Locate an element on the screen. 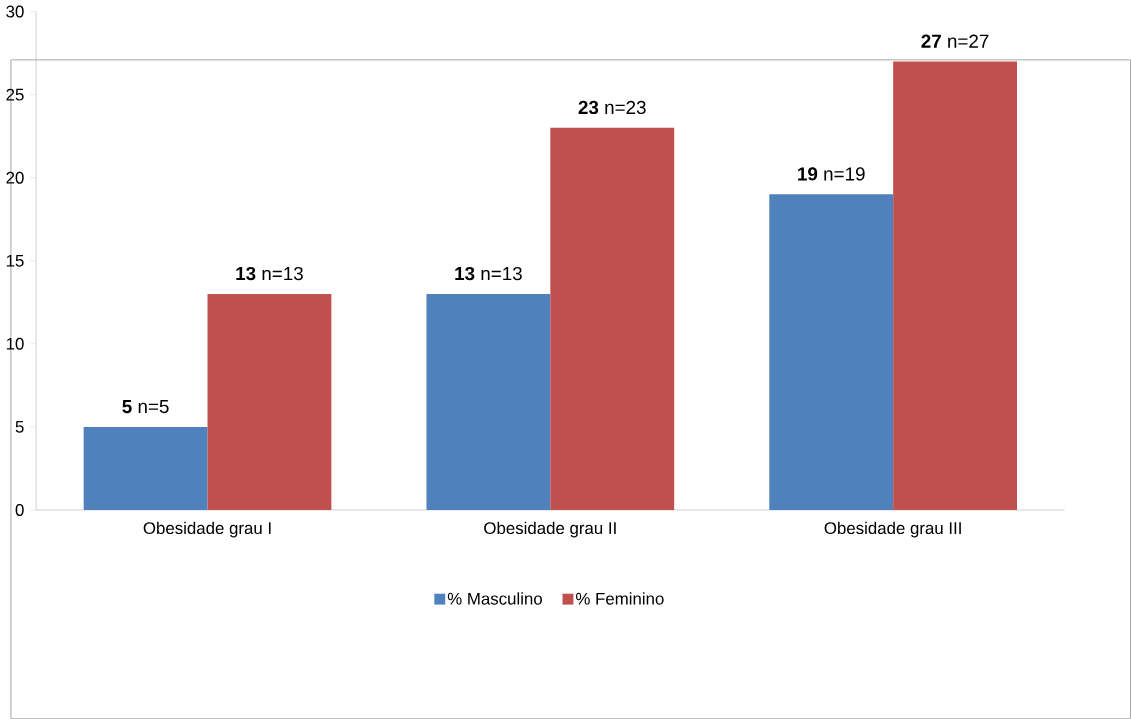 This screenshot has height=719, width=1131. y-tick-label: 5 is located at coordinates (19, 426).